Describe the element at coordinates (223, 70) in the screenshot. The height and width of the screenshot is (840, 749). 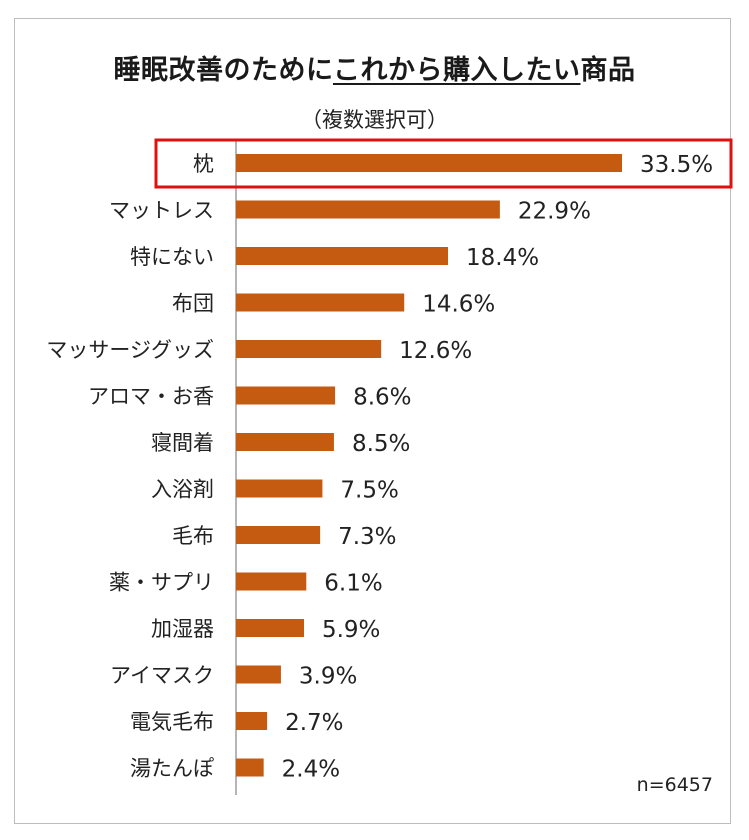
I see `title-main: 睡眠改善のために` at that location.